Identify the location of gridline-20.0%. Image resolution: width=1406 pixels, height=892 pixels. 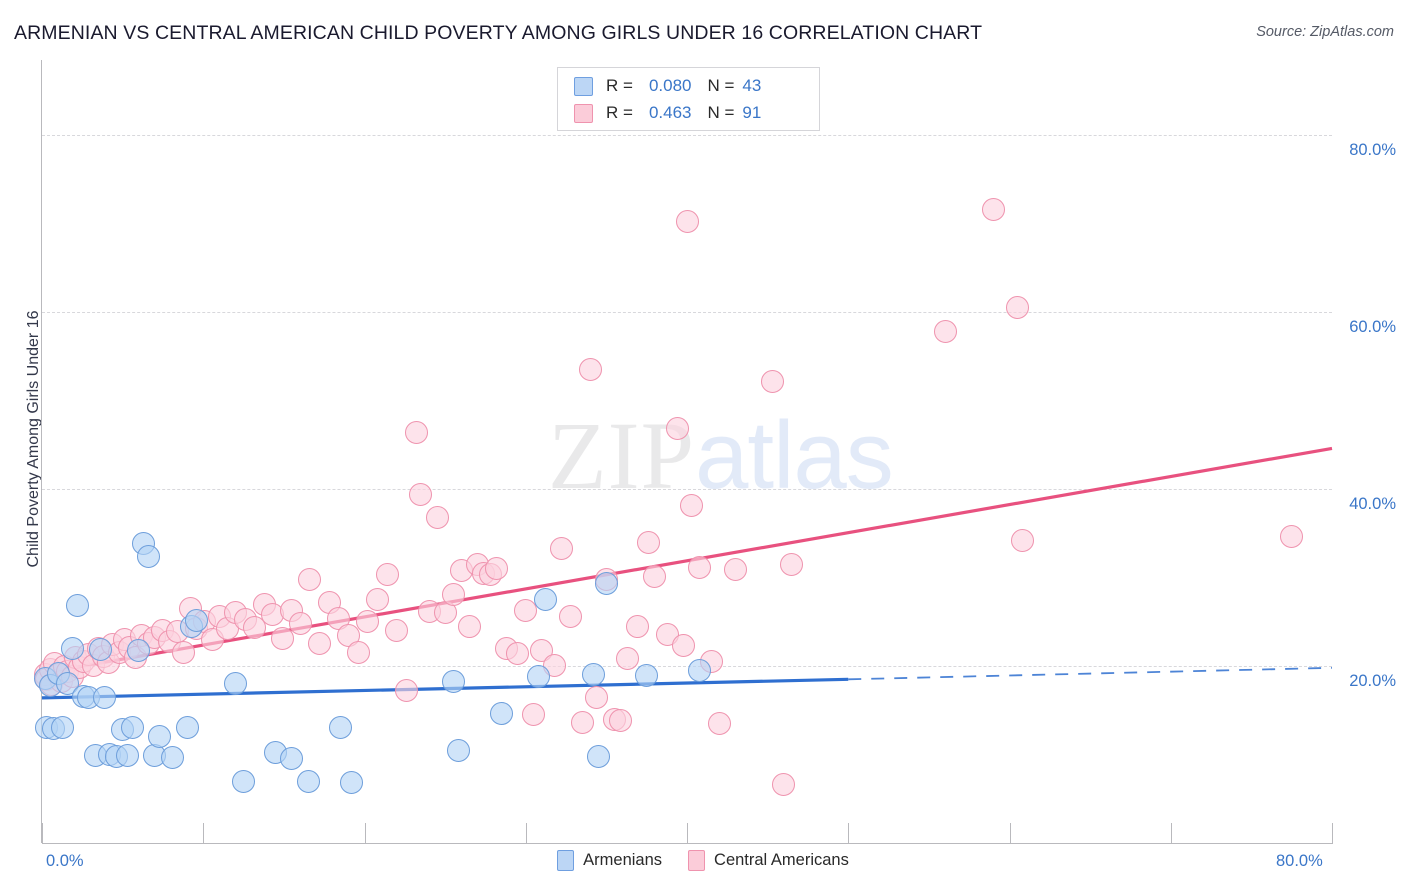
(687, 667).